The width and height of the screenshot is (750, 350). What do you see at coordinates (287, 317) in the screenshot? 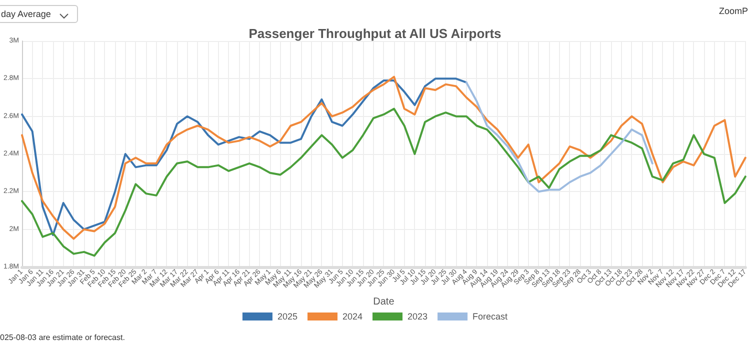
I see `legend-label: 2025` at bounding box center [287, 317].